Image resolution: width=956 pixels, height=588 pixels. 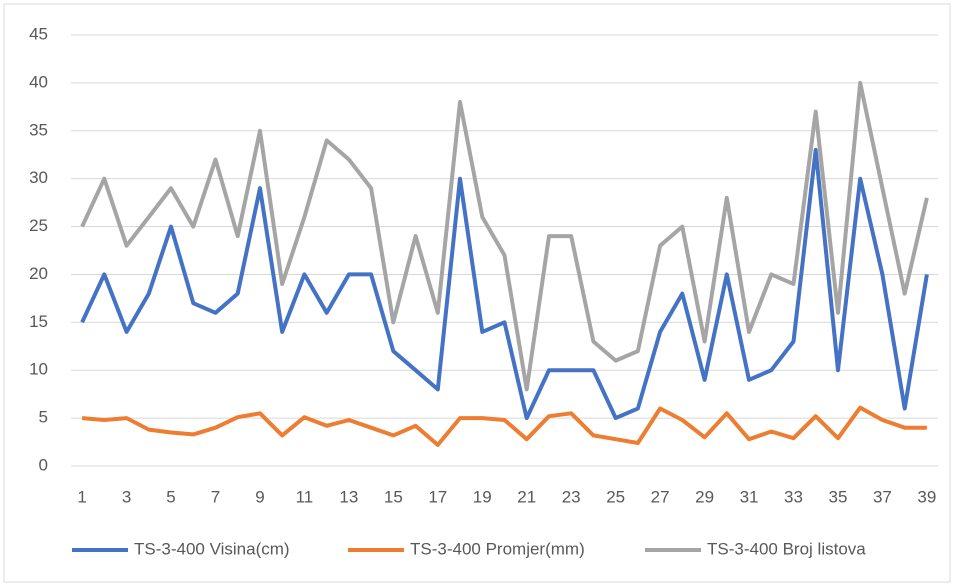 I want to click on y-tick-label: 20, so click(x=38, y=273).